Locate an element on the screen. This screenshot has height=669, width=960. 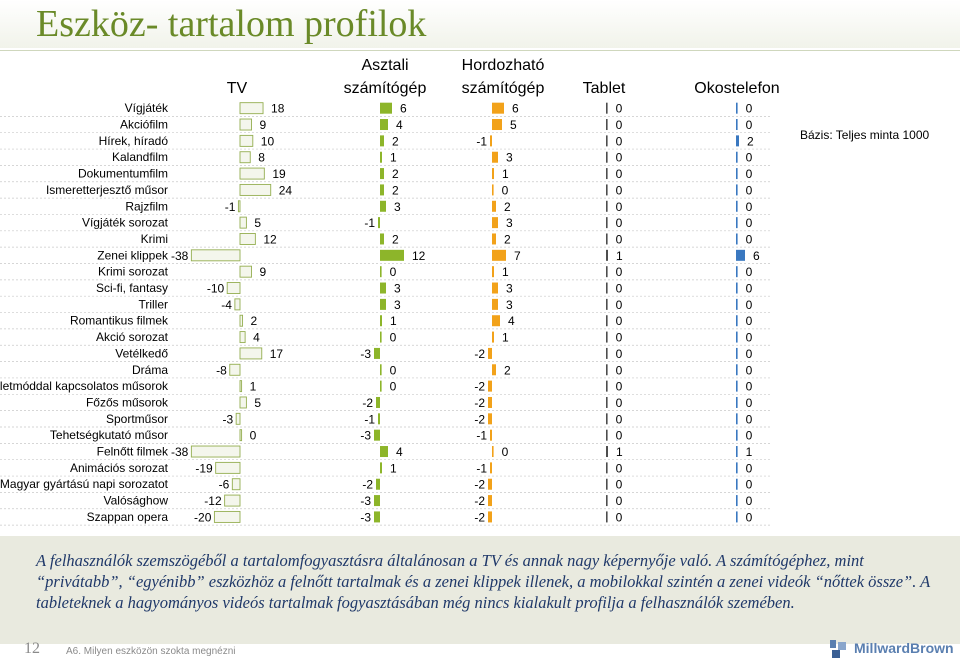
data-label: 4 is located at coordinates (399, 125).